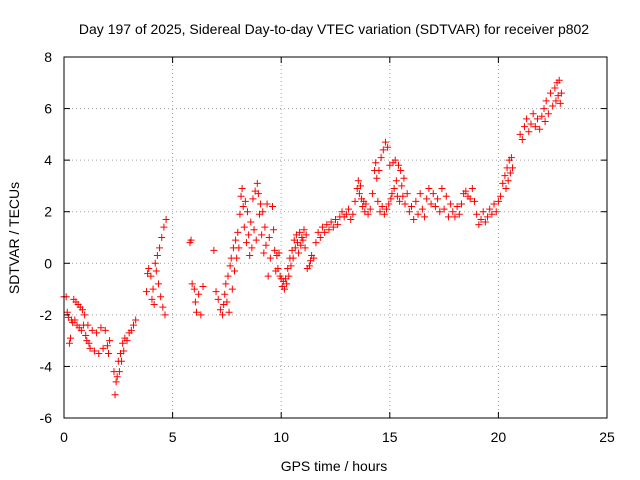 This screenshot has width=640, height=480. What do you see at coordinates (173, 437) in the screenshot?
I see `x-tick-label: 5` at bounding box center [173, 437].